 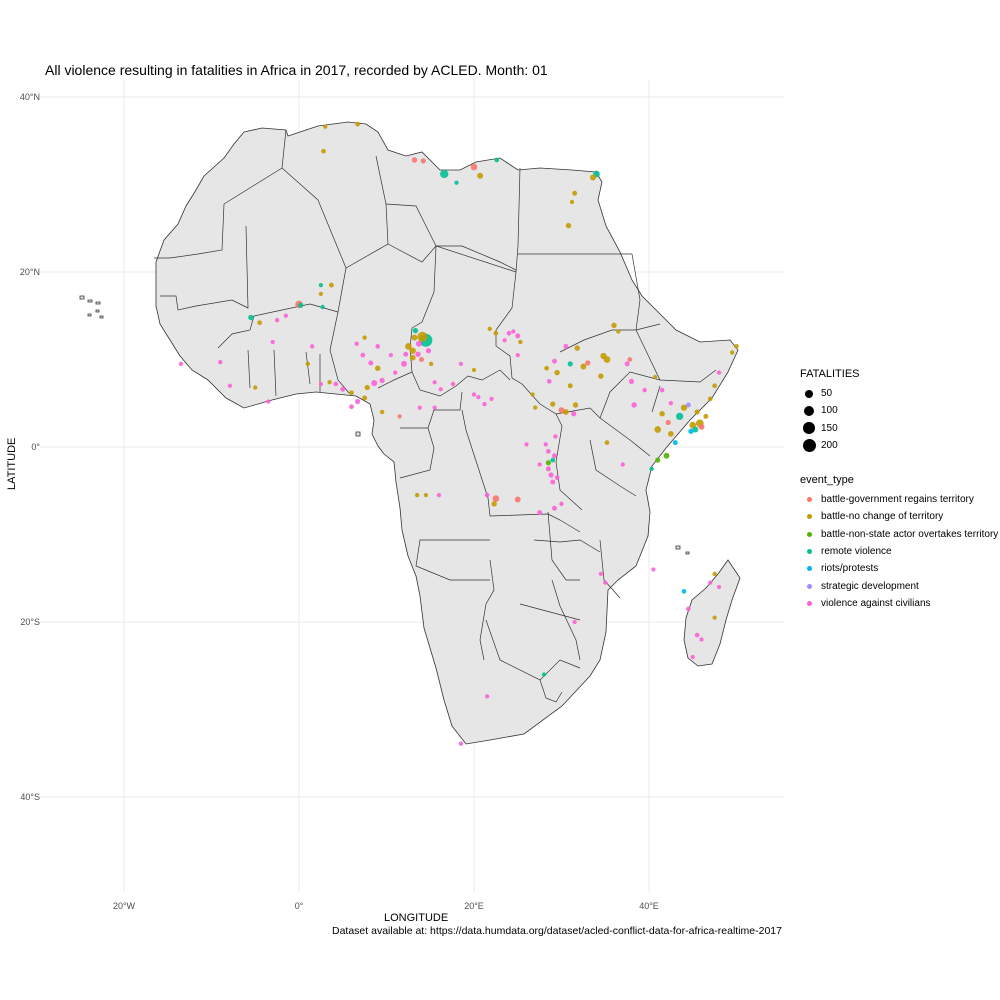 I want to click on size-legend-dot, so click(x=809, y=428).